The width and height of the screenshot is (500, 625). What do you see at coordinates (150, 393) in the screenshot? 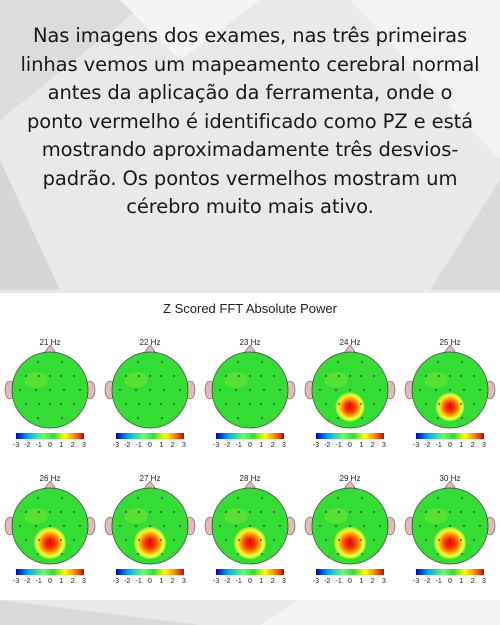
I see `brain-map: 22 Hz -3 -2 -1 0 1 2 3` at bounding box center [150, 393].